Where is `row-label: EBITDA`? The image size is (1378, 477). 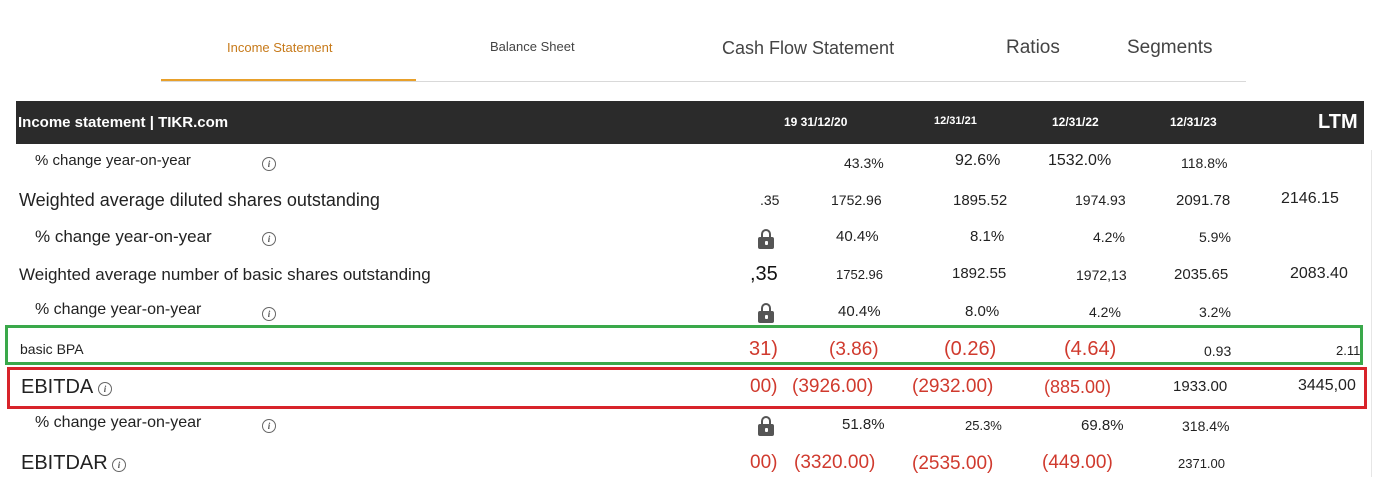
row-label: EBITDA is located at coordinates (57, 387).